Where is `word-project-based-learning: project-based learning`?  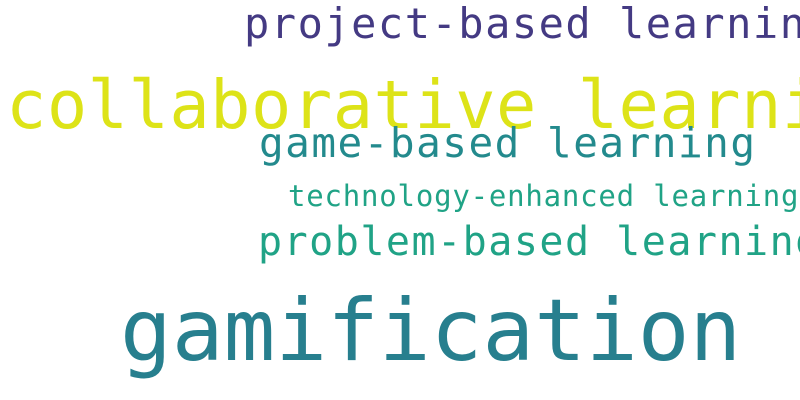
word-project-based-learning: project-based learning is located at coordinates (522, 24).